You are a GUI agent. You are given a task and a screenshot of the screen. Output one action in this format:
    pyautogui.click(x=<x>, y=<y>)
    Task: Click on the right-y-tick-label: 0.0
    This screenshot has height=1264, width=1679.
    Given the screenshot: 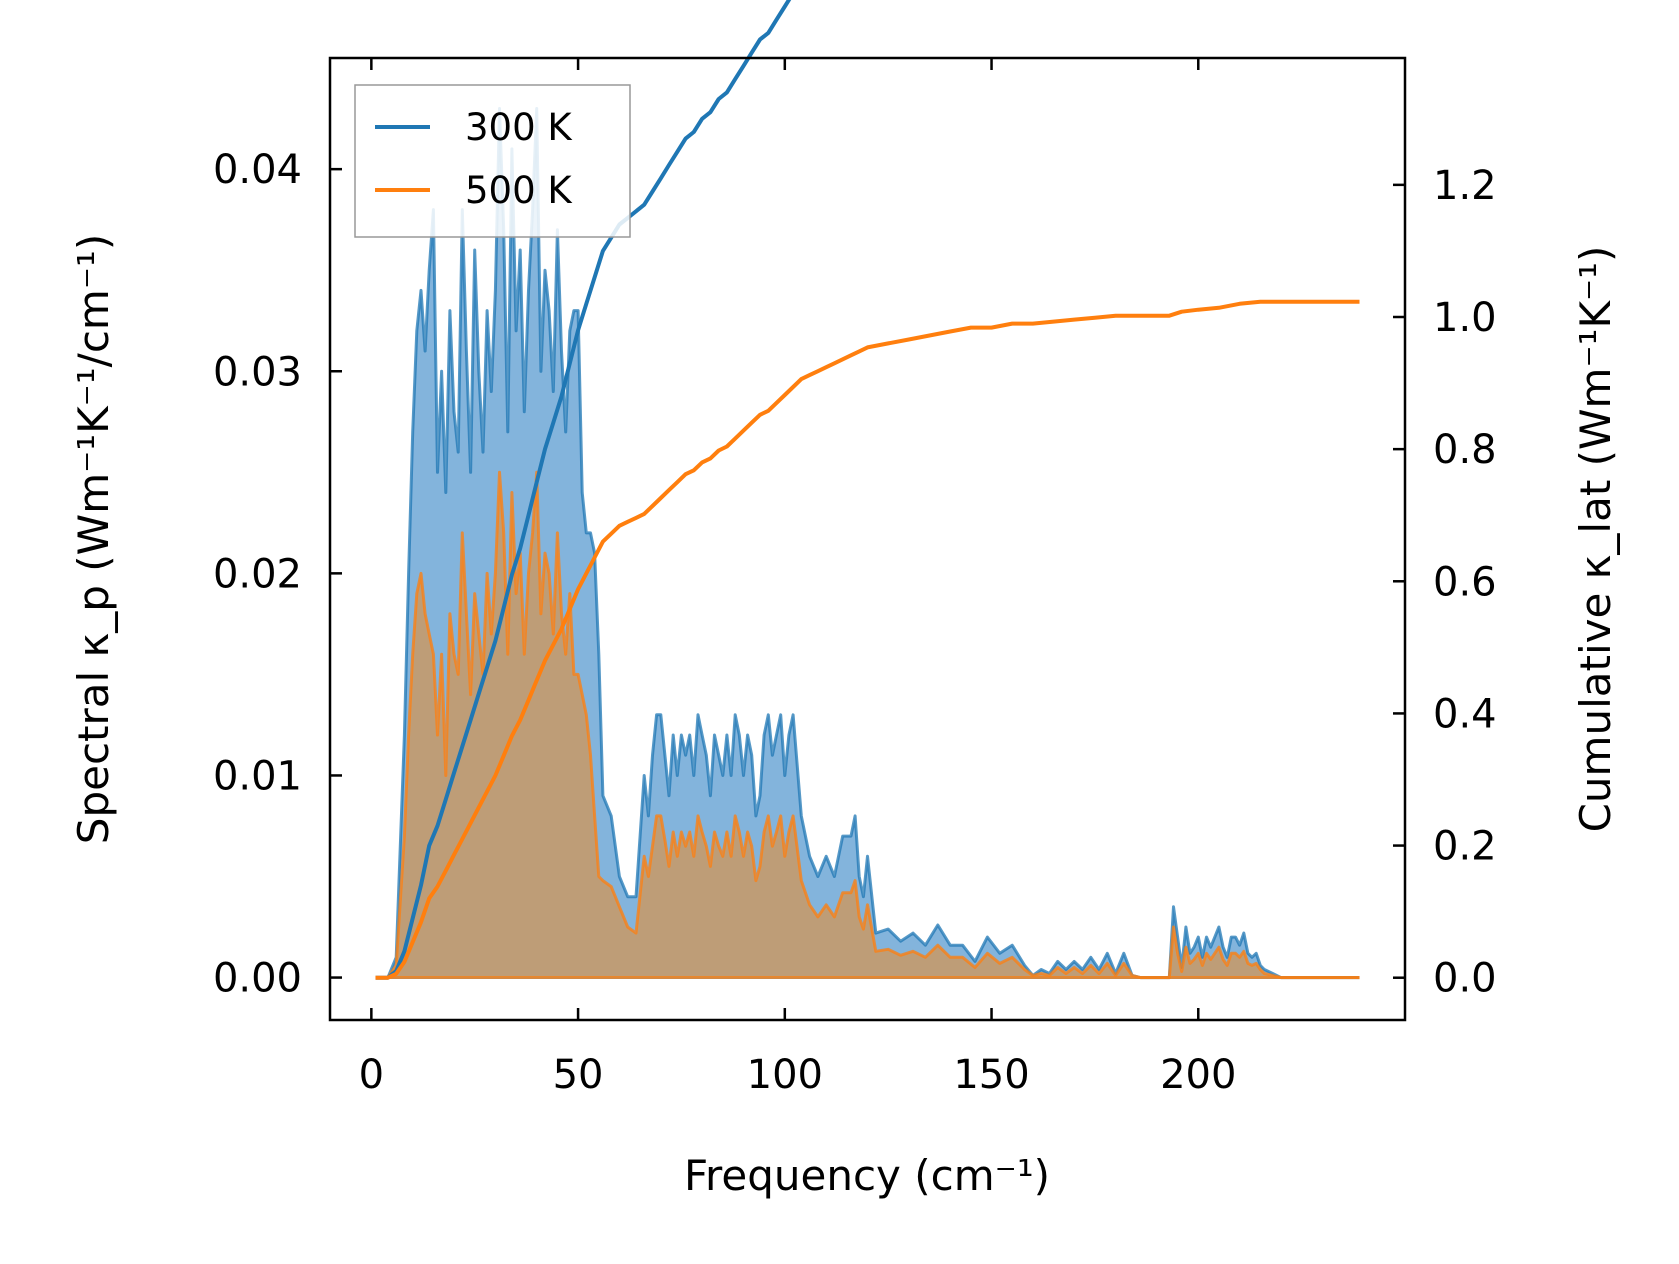 What is the action you would take?
    pyautogui.click(x=1465, y=979)
    